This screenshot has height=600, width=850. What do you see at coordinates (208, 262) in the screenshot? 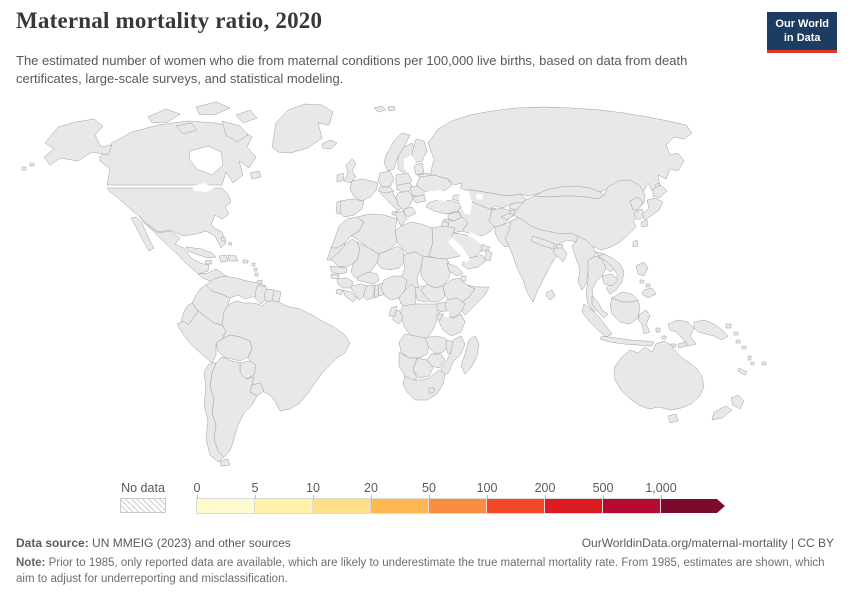
I see `country-jamaica` at bounding box center [208, 262].